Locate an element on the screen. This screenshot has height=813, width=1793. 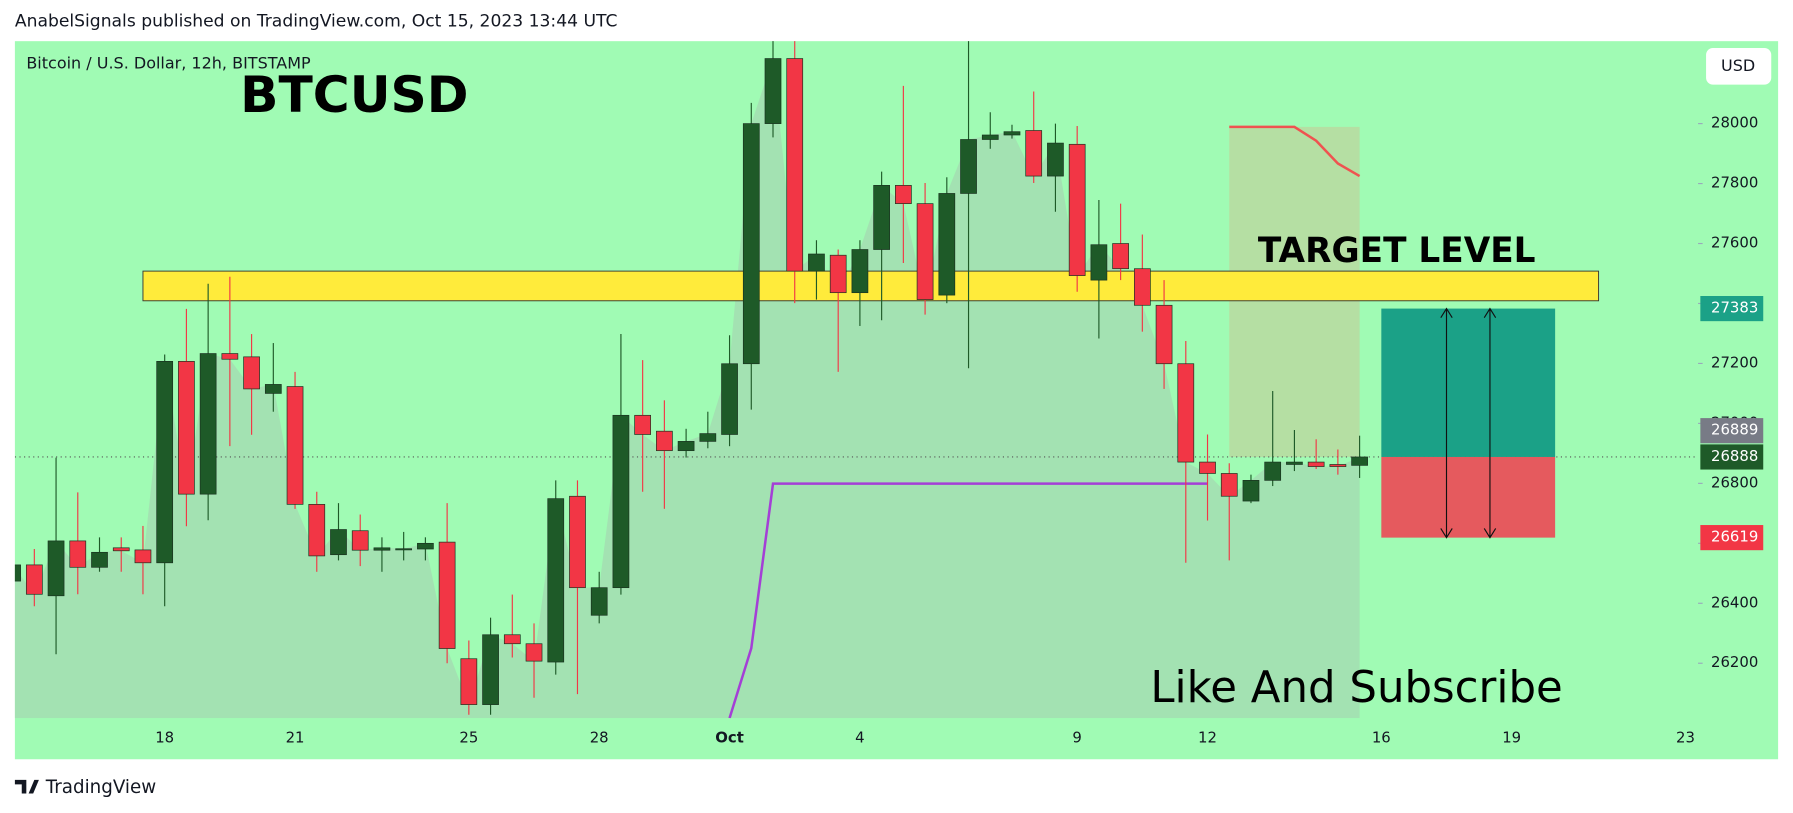
price-label: 26889 is located at coordinates (1734, 430).